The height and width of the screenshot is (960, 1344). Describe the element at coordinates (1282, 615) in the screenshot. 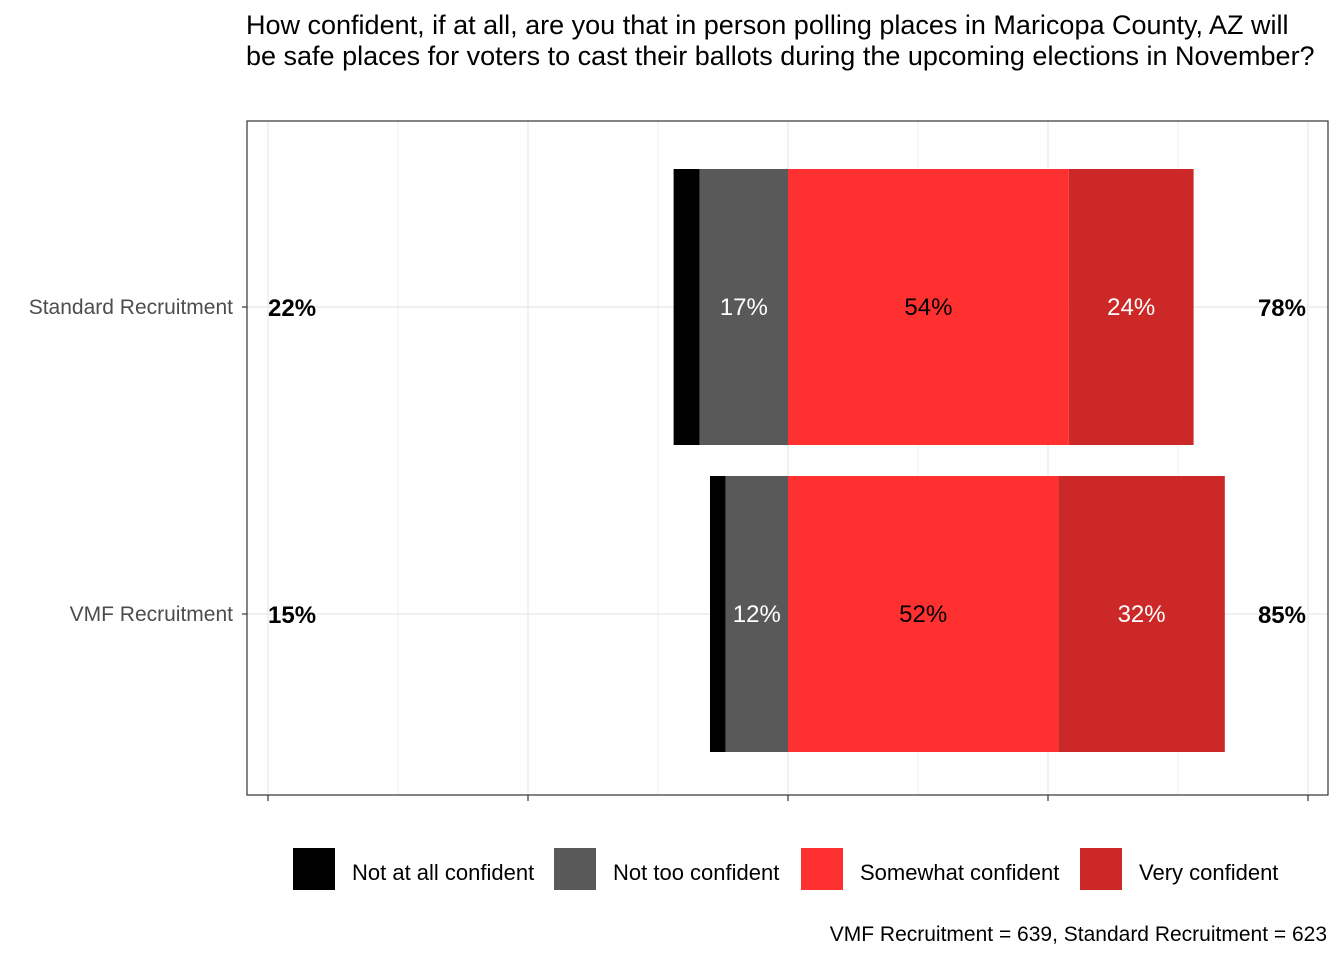

I see `positive-total-label: 85%` at that location.